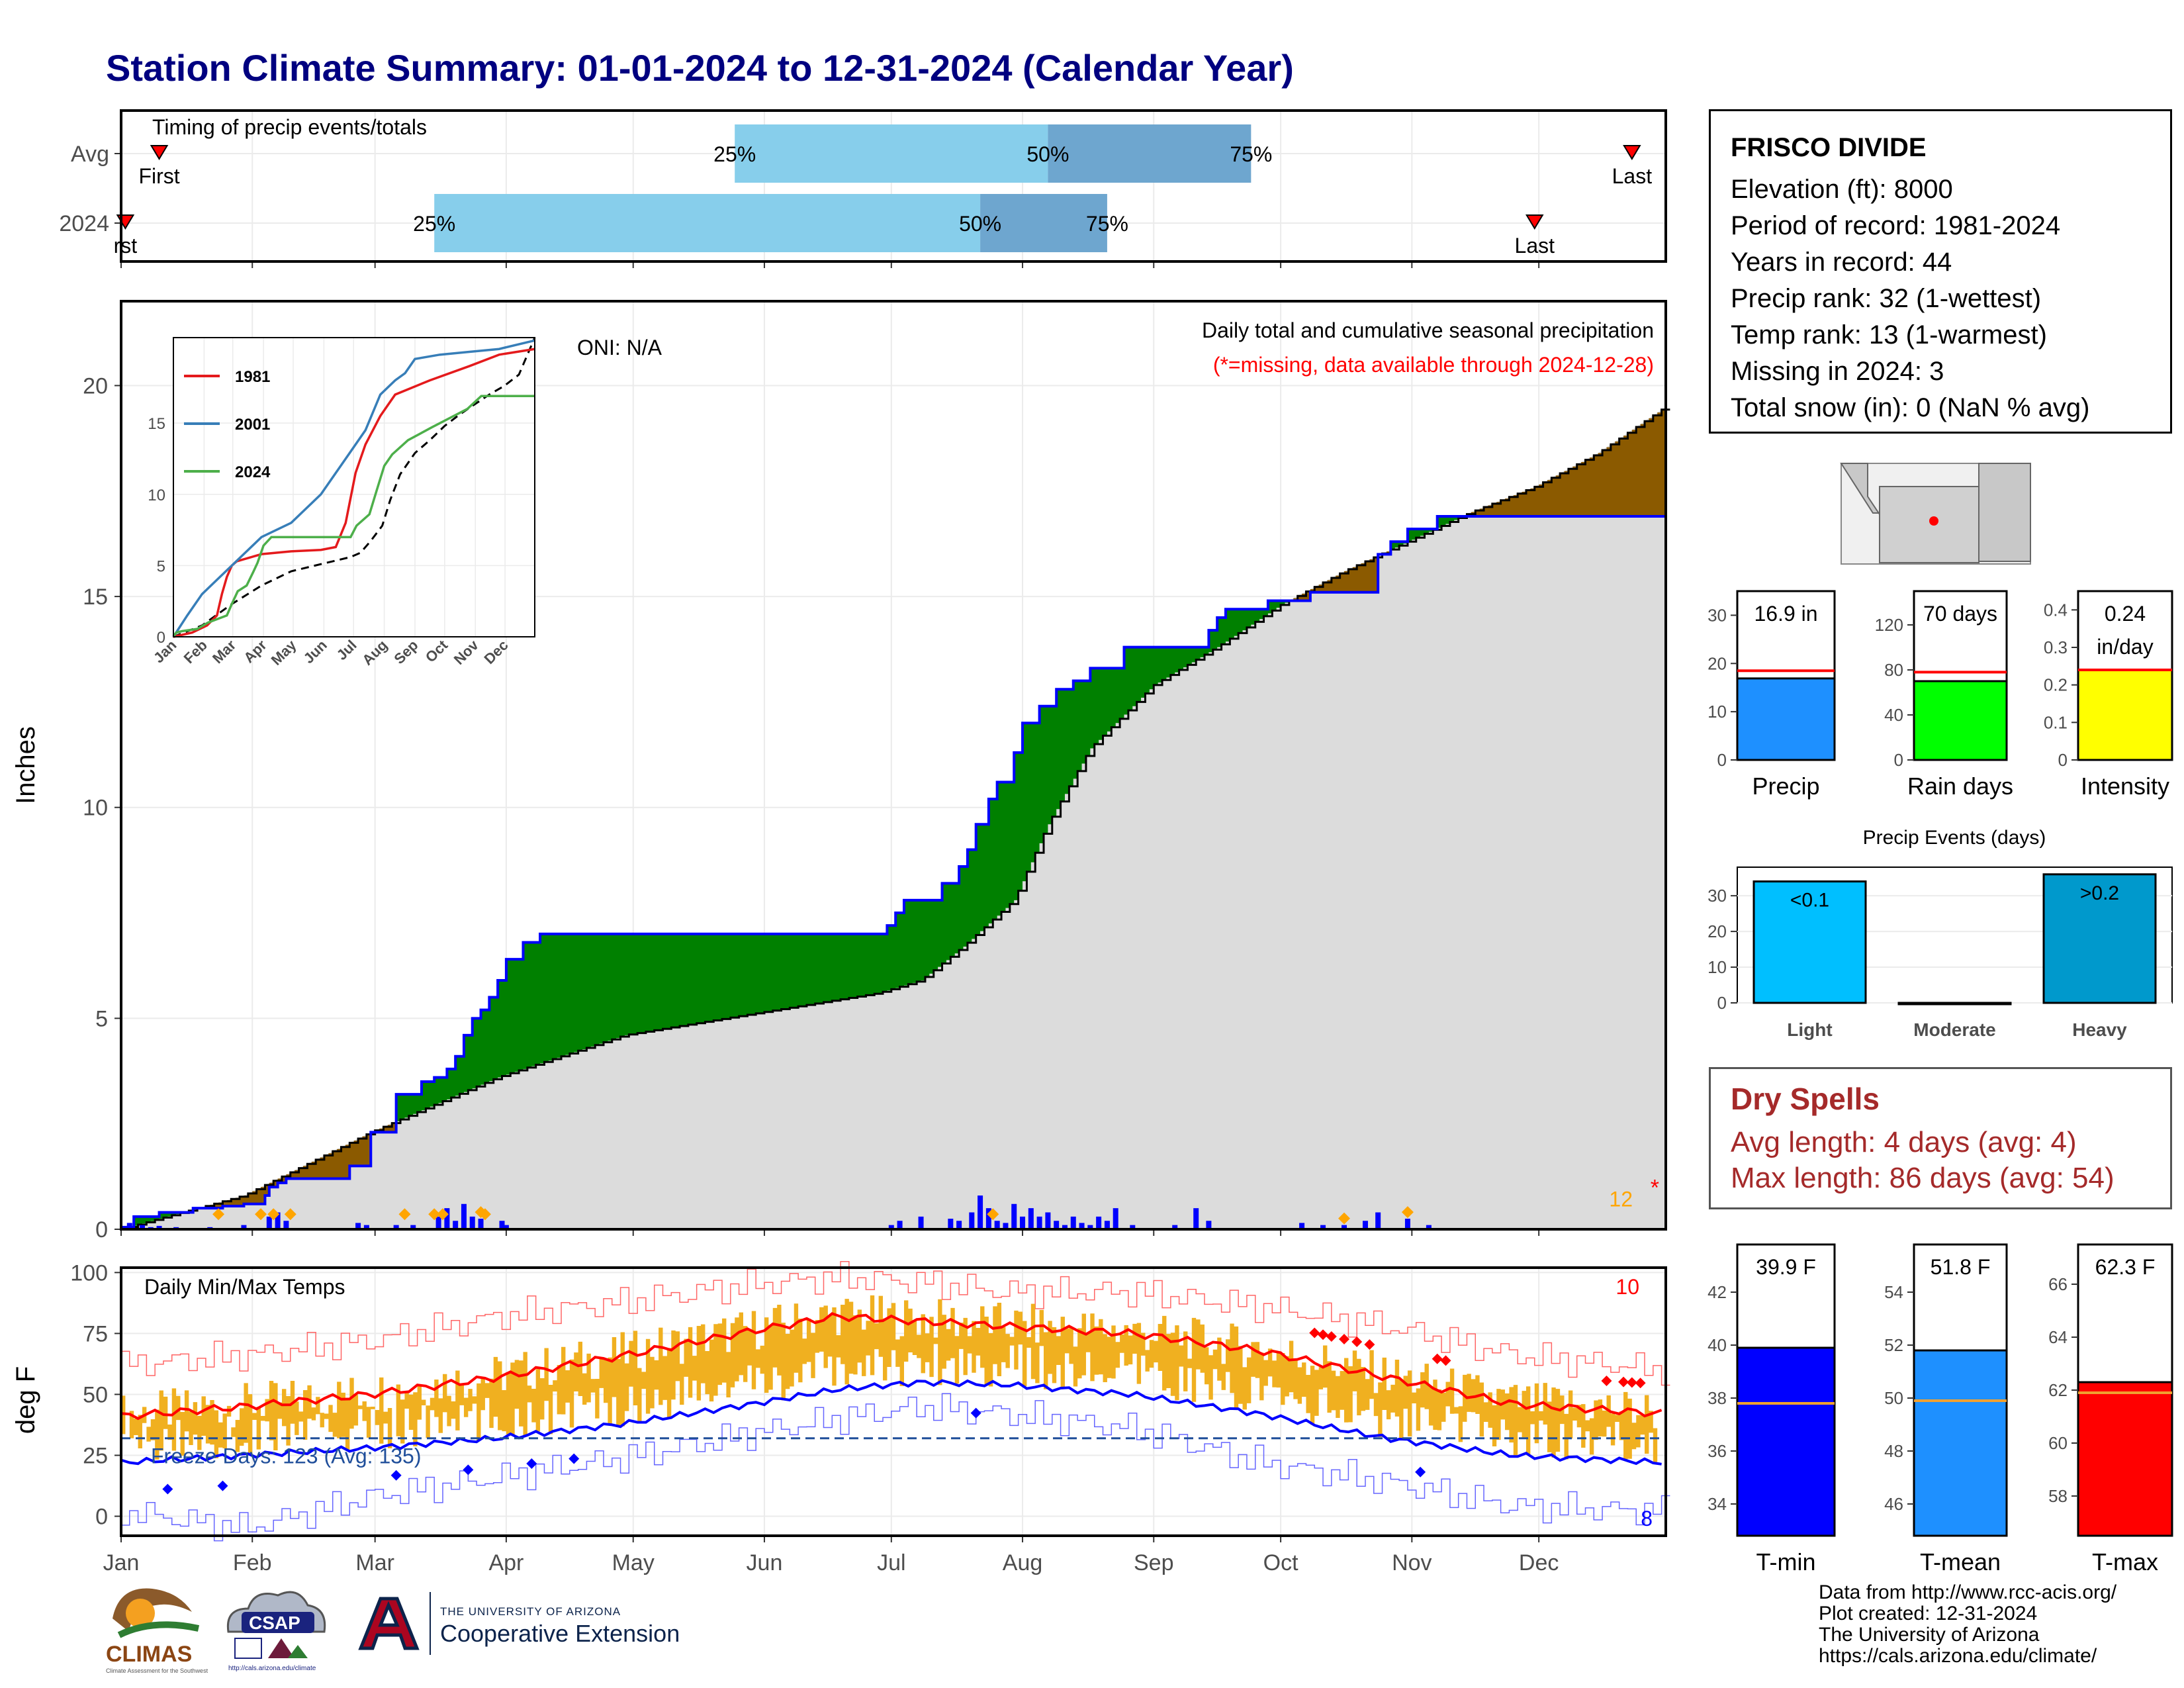 The image size is (2184, 1688). Describe the element at coordinates (26, 1400) in the screenshot. I see `temp-ylabel: deg F` at that location.